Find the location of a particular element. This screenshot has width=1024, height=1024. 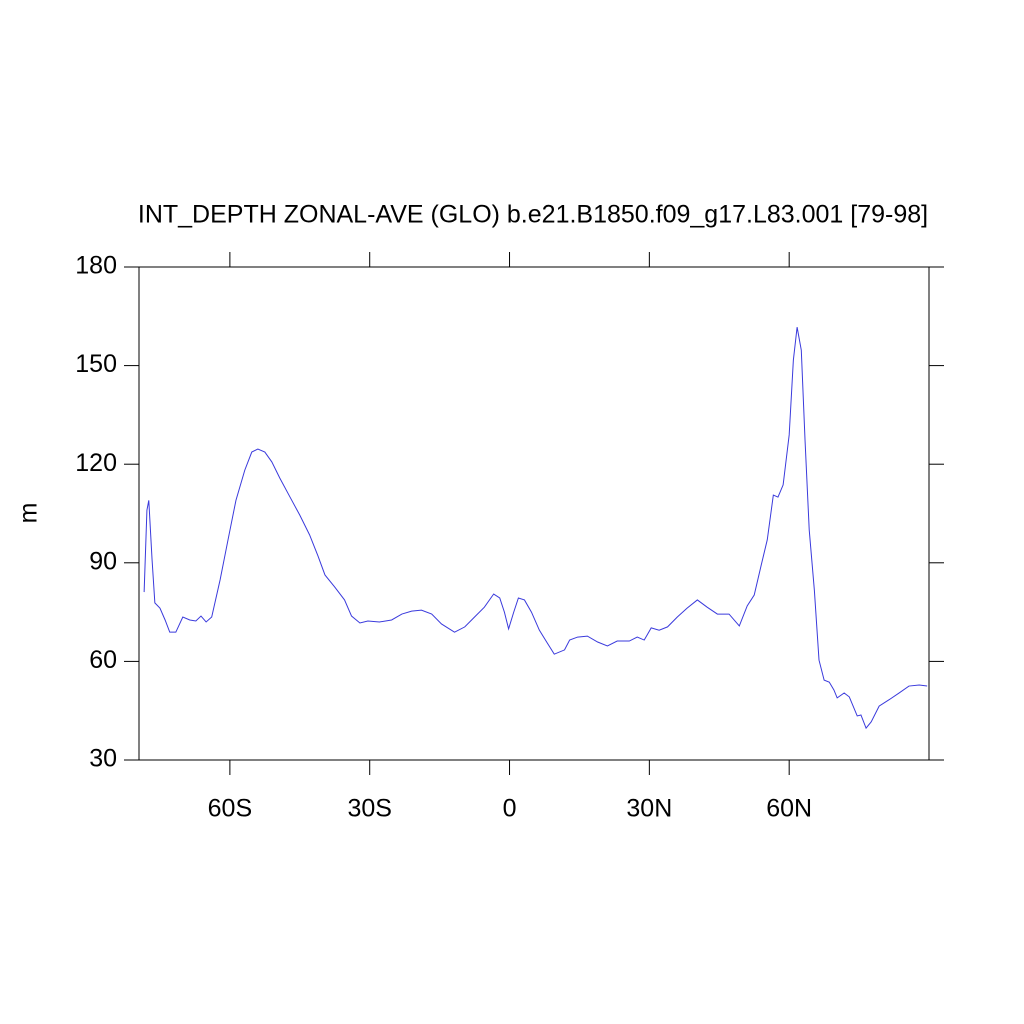

y-tick-label: 60 is located at coordinates (103, 660).